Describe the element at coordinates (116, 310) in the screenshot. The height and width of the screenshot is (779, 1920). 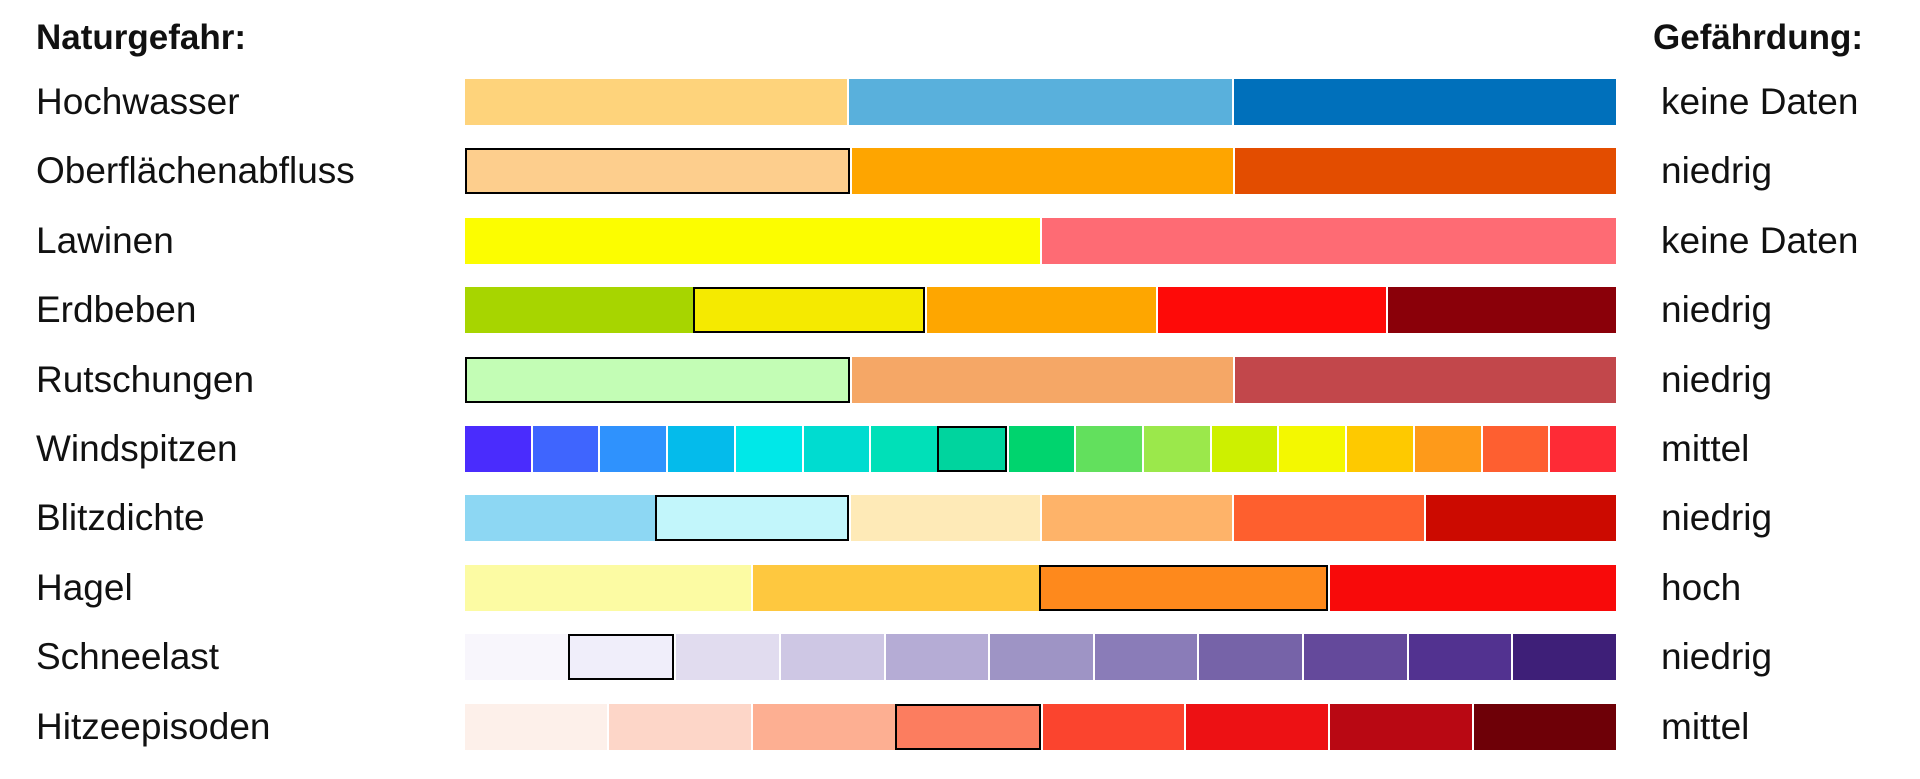
I see `hazard-name: Erdbeben` at that location.